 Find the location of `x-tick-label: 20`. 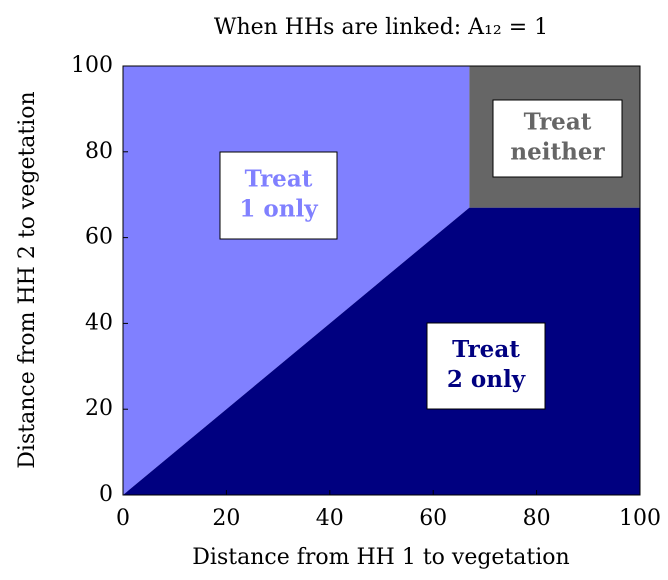

x-tick-label: 20 is located at coordinates (226, 518).